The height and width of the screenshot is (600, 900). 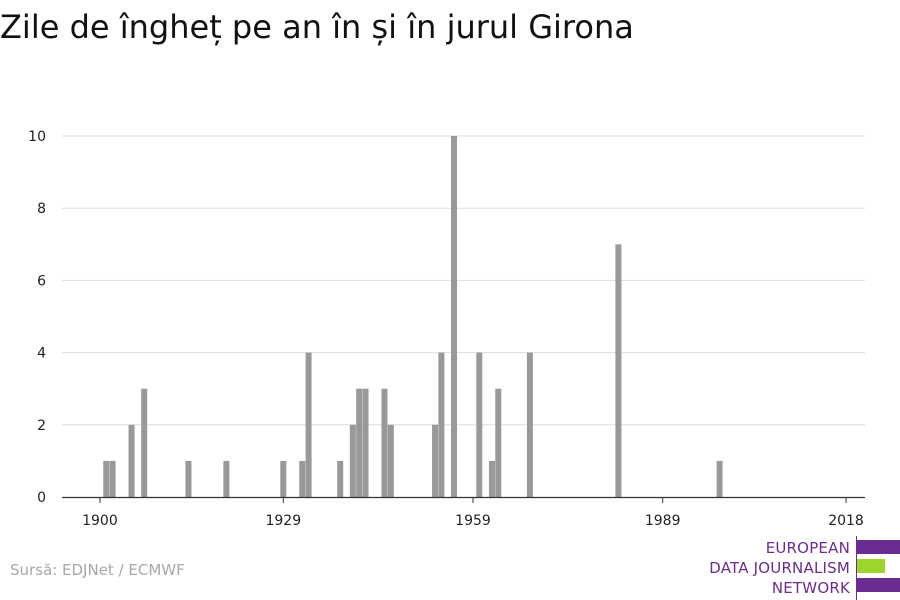 I want to click on y-tick-label: 2, so click(x=41, y=426).